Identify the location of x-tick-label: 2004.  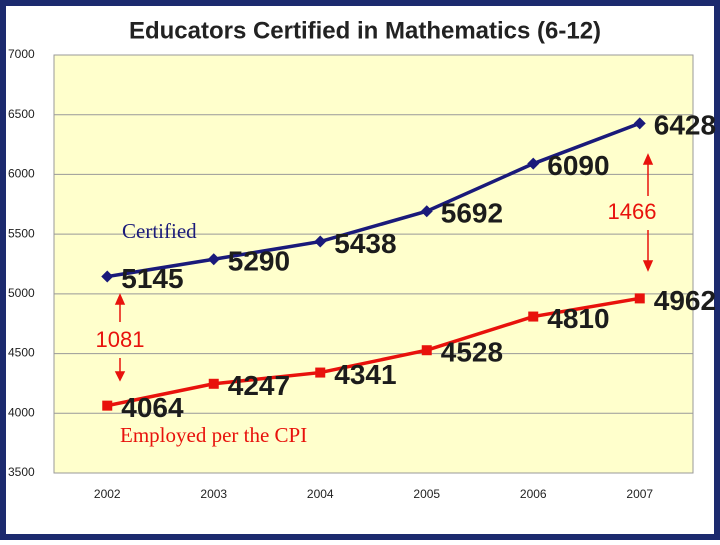
(320, 494).